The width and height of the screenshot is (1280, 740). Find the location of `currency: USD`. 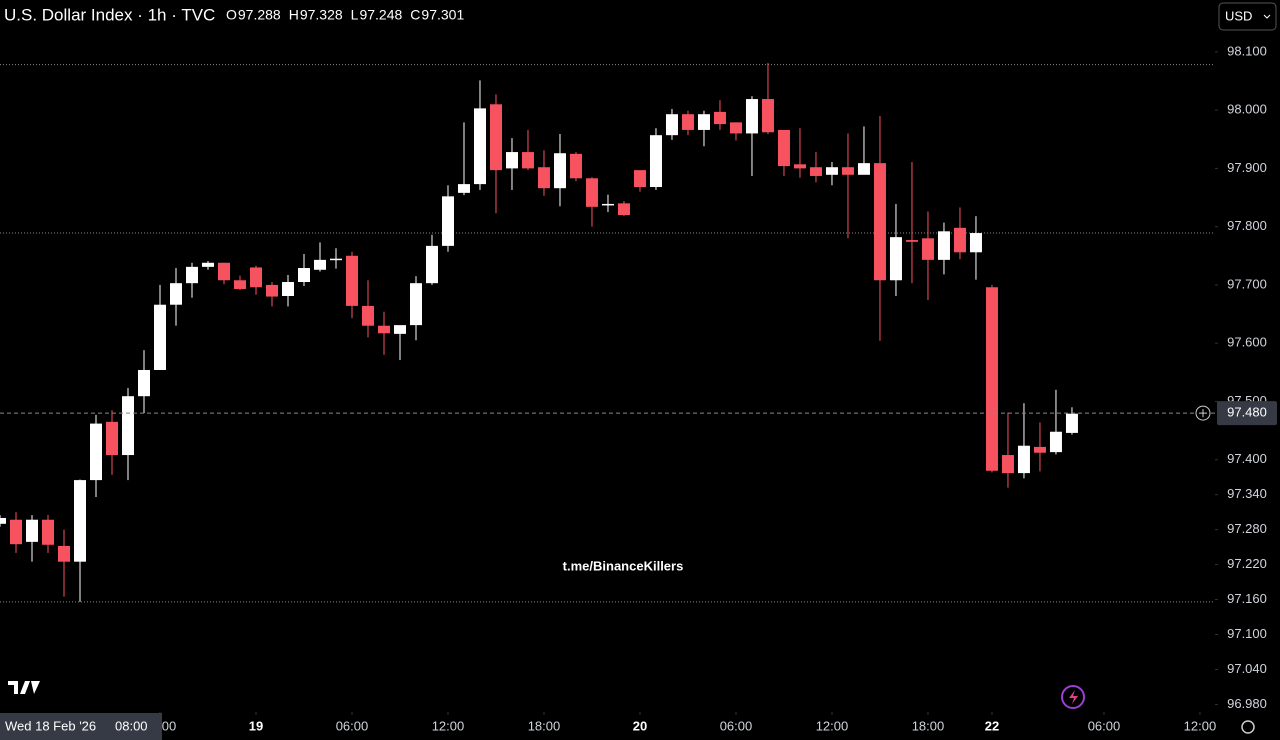

currency: USD is located at coordinates (1238, 15).